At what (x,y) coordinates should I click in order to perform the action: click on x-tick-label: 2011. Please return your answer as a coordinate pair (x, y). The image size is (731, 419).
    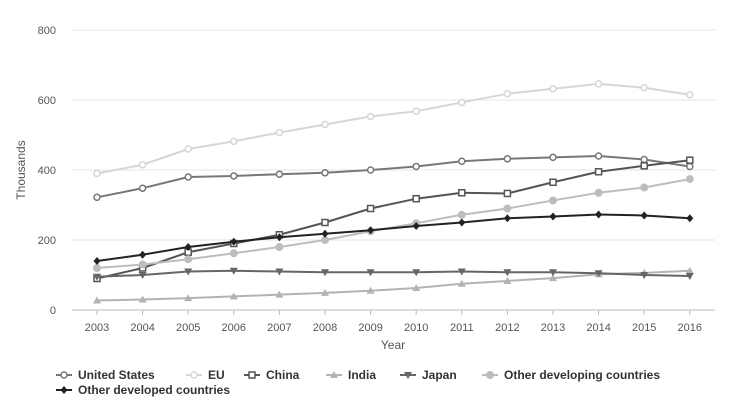
    Looking at the image, I should click on (462, 328).